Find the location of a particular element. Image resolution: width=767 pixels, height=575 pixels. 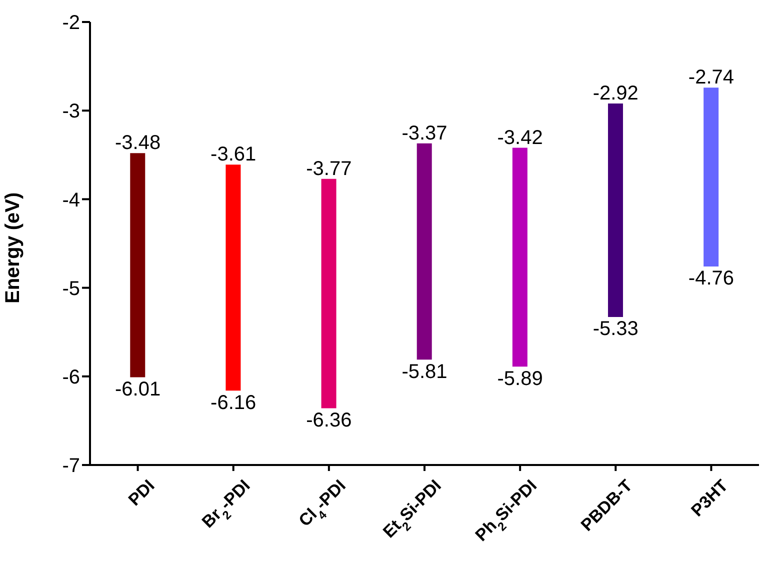

y-tick-label: -6 is located at coordinates (71, 377).